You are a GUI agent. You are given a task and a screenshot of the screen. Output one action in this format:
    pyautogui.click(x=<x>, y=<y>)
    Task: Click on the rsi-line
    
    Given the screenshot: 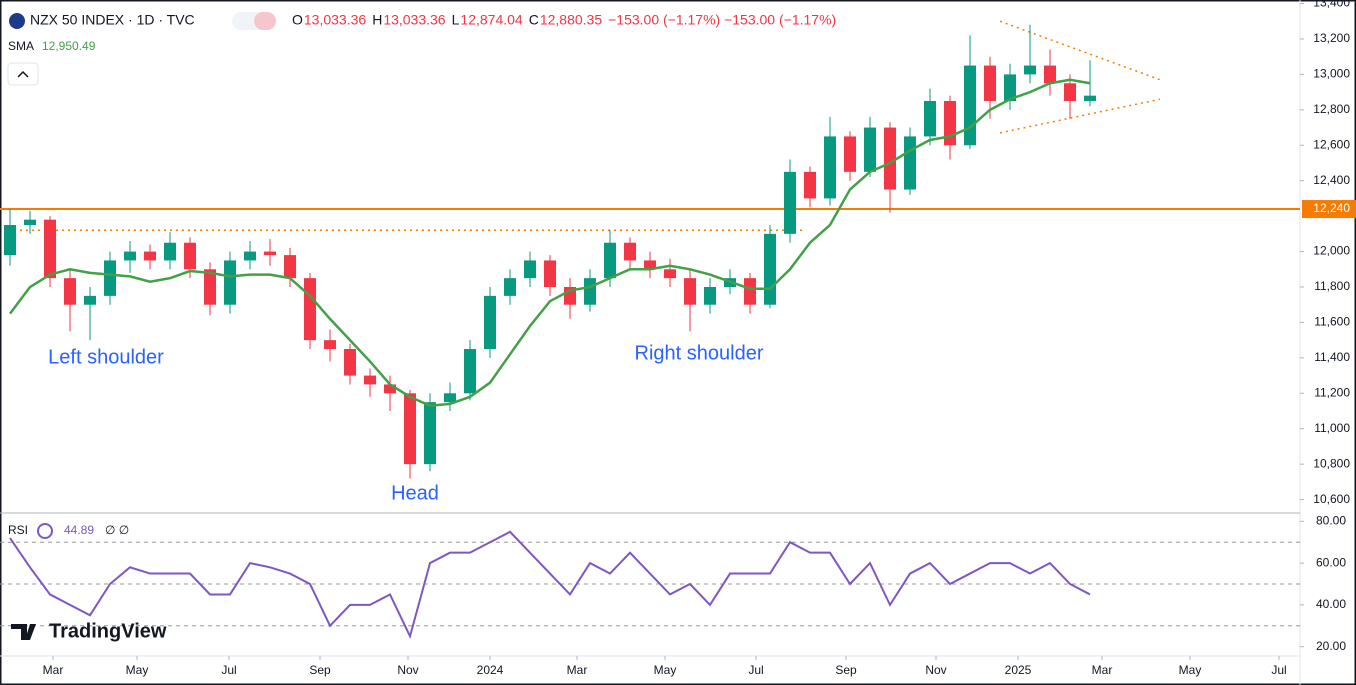 What is the action you would take?
    pyautogui.click(x=550, y=585)
    